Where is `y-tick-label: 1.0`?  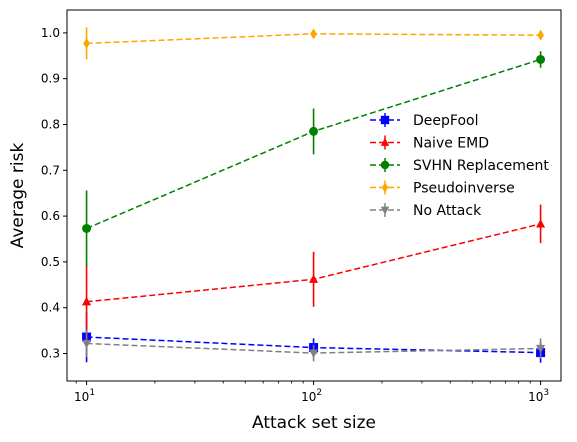 y-tick-label: 1.0 is located at coordinates (50, 33).